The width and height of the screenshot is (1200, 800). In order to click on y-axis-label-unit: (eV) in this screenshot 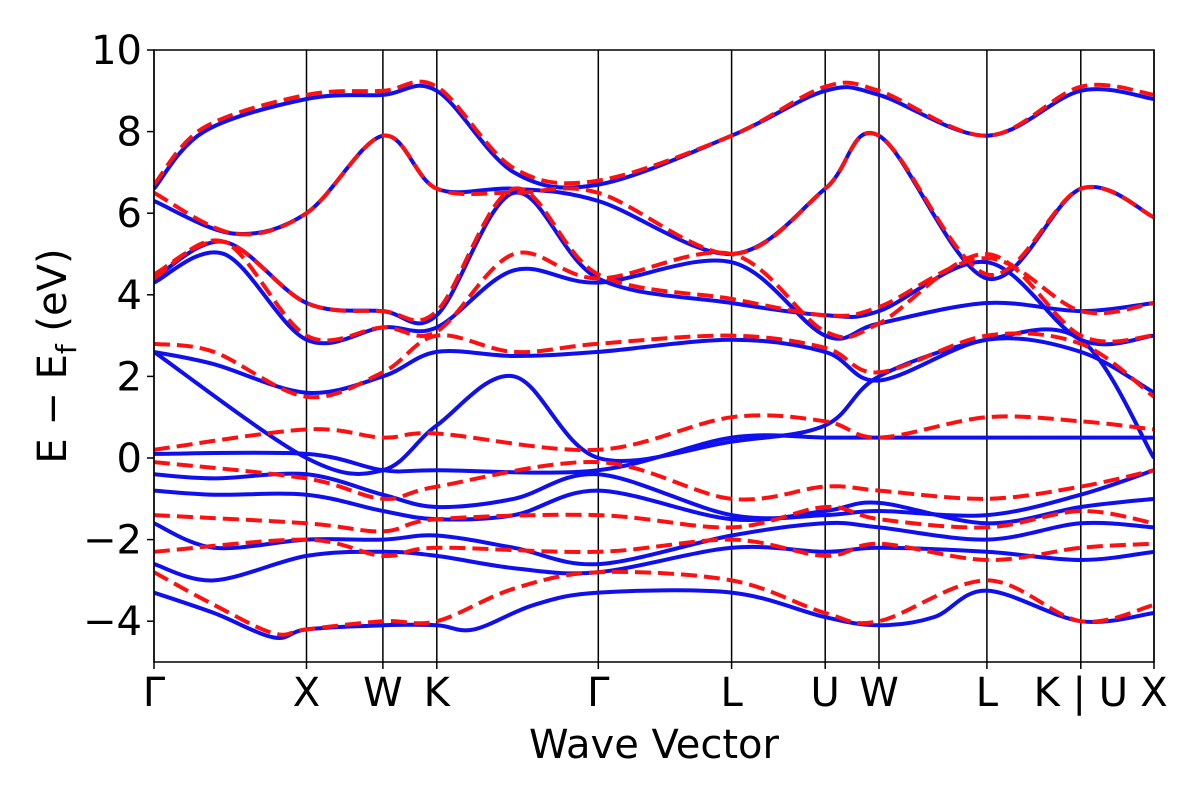, I will do `click(53, 296)`.